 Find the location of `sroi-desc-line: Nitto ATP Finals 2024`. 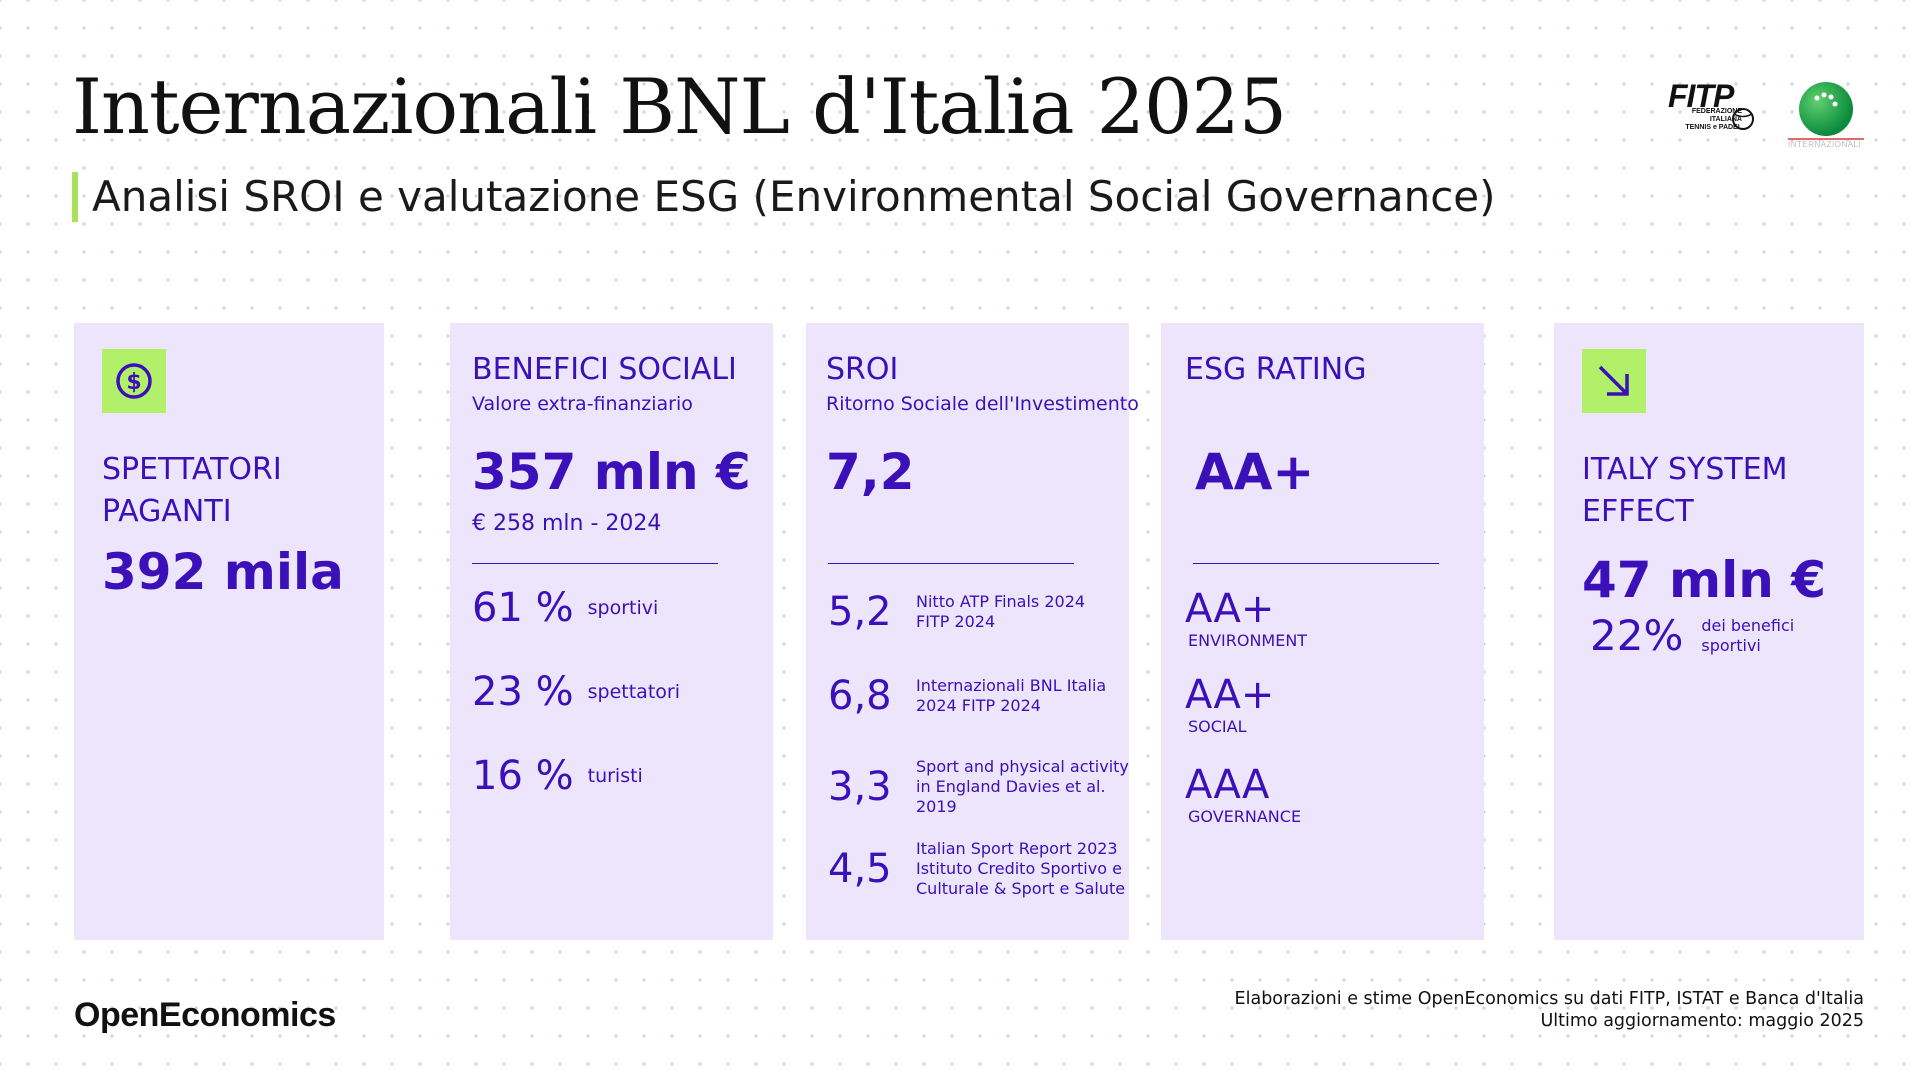

sroi-desc-line: Nitto ATP Finals 2024 is located at coordinates (1001, 601).